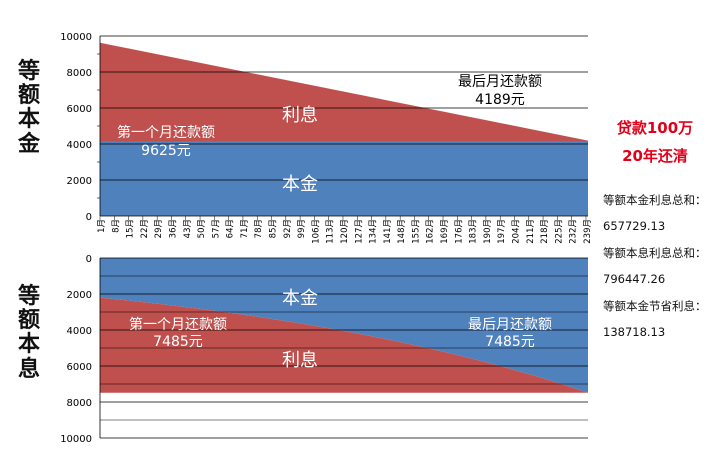  I want to click on x-tick-label: 78月, so click(259, 228).